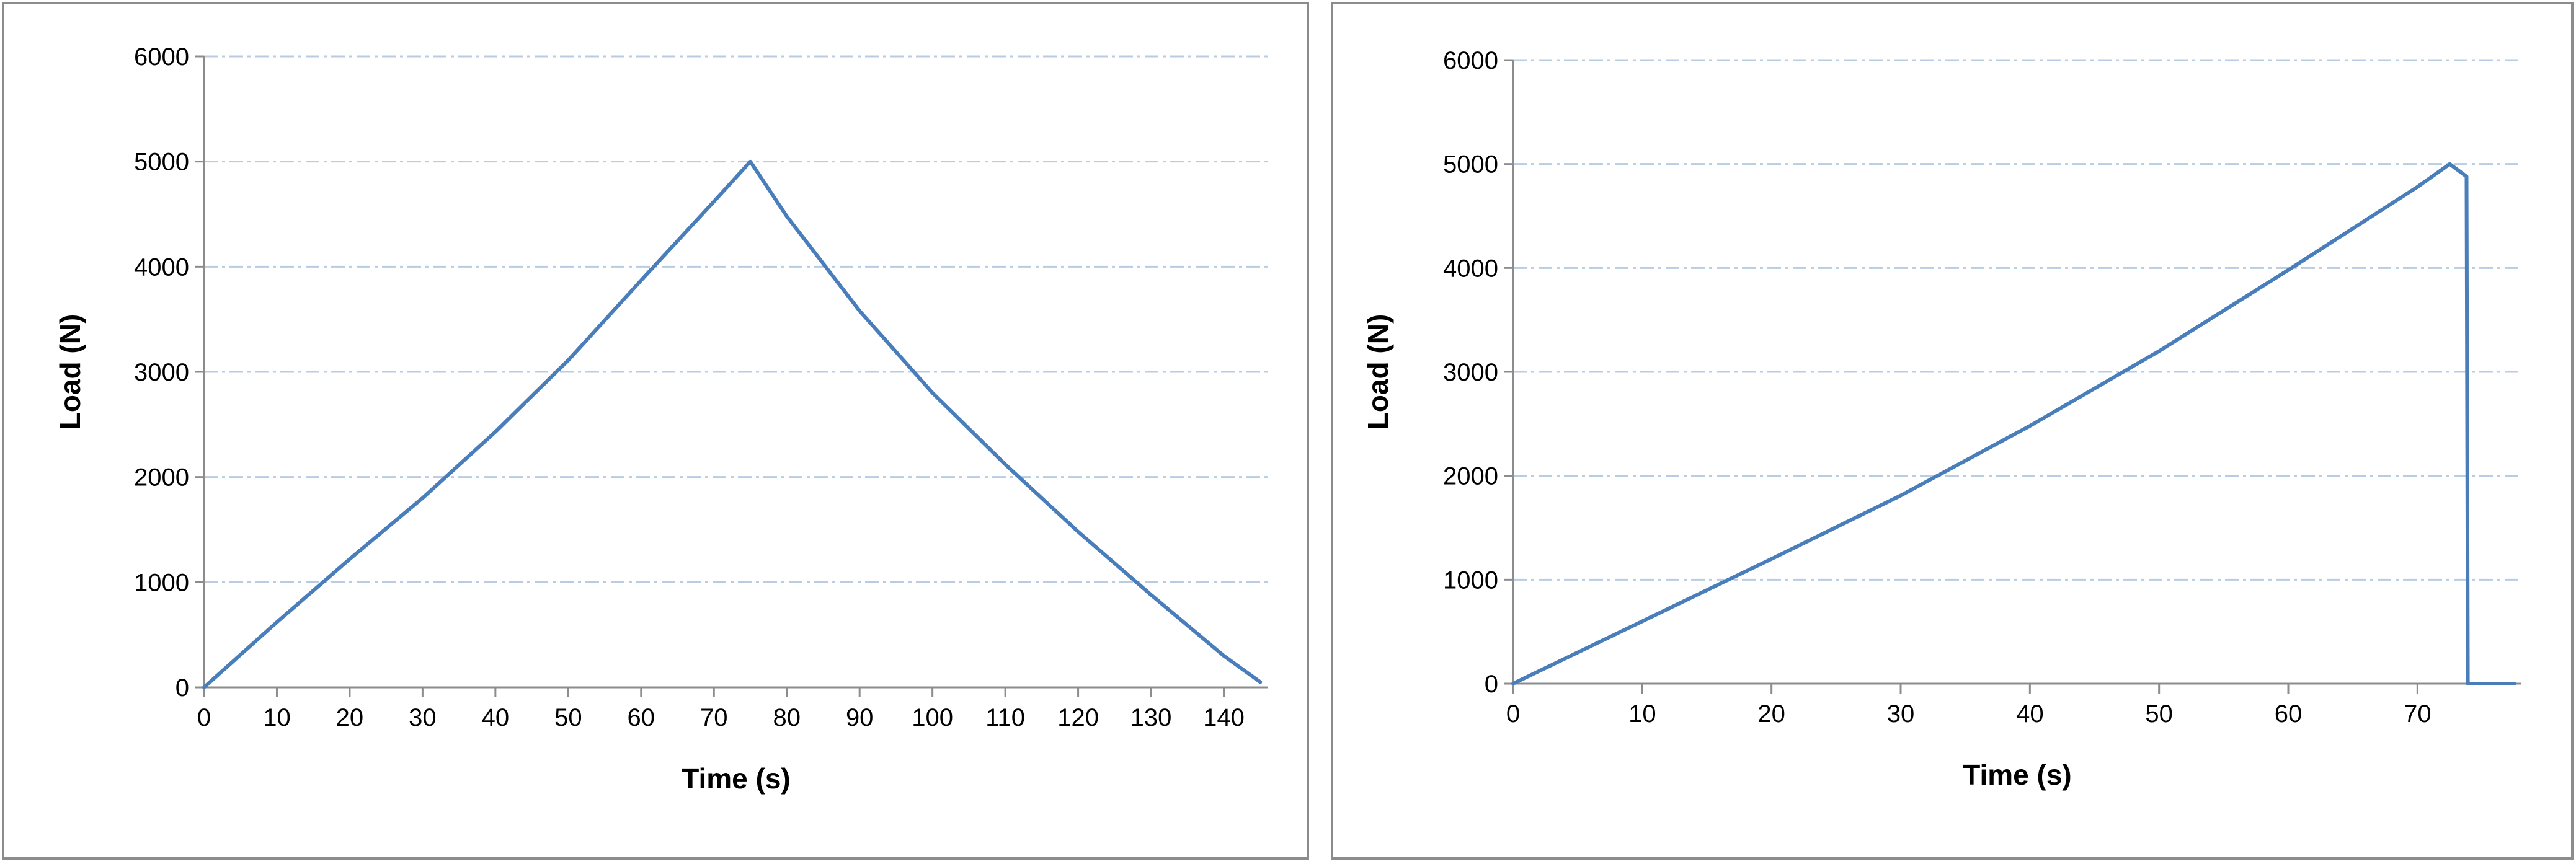 The height and width of the screenshot is (864, 2576). What do you see at coordinates (70, 372) in the screenshot?
I see `chart-0-y-axis-title: Load (N)` at bounding box center [70, 372].